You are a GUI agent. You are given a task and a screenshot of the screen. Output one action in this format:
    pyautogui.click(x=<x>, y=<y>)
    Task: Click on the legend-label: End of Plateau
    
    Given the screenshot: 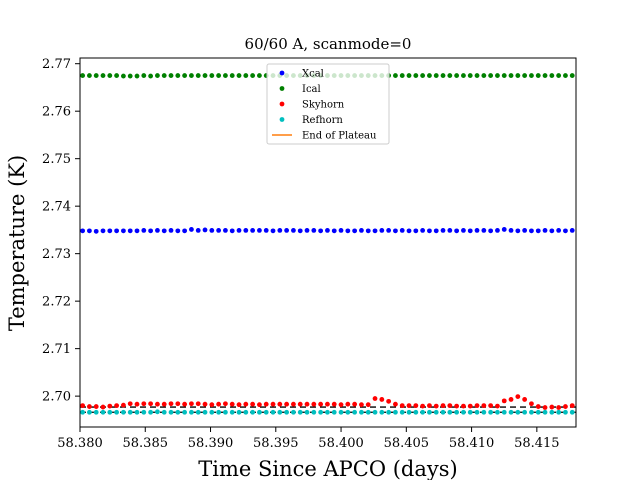 What is the action you would take?
    pyautogui.click(x=339, y=136)
    